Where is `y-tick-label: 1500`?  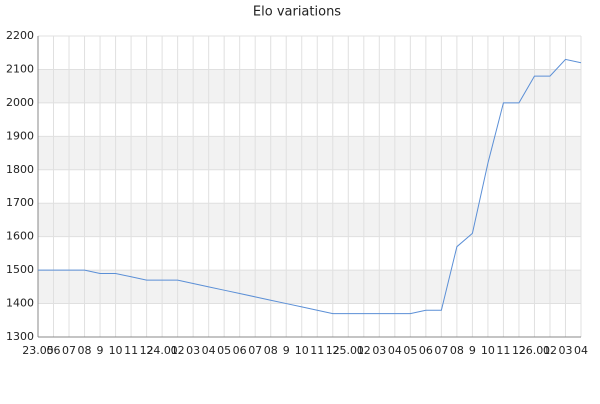 y-tick-label: 1500 is located at coordinates (20, 269).